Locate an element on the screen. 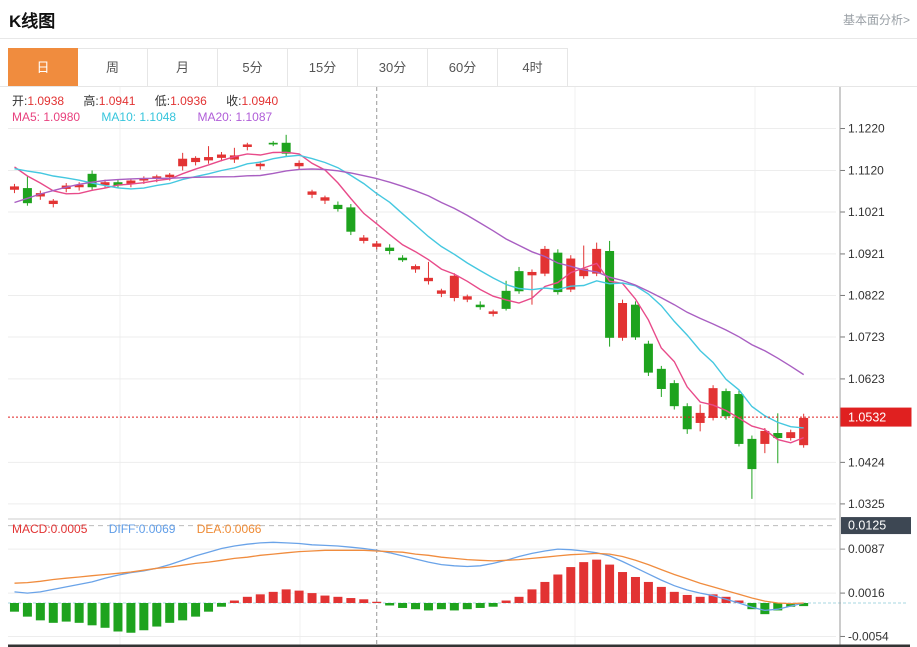  macd-tick-label: 0.0016 is located at coordinates (866, 593).